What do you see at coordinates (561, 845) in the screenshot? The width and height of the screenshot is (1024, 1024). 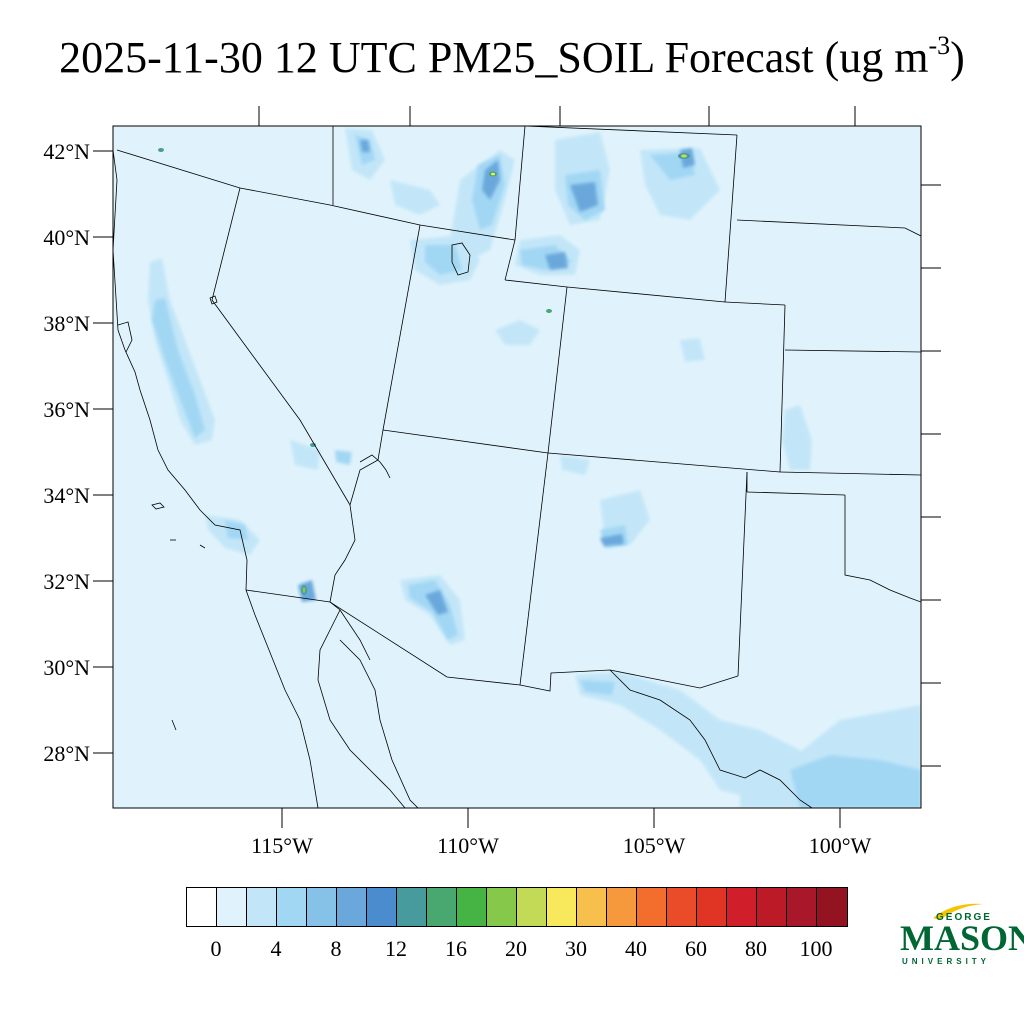 I see `longitude-labels: 115°W 110°W 105°W 100°W` at bounding box center [561, 845].